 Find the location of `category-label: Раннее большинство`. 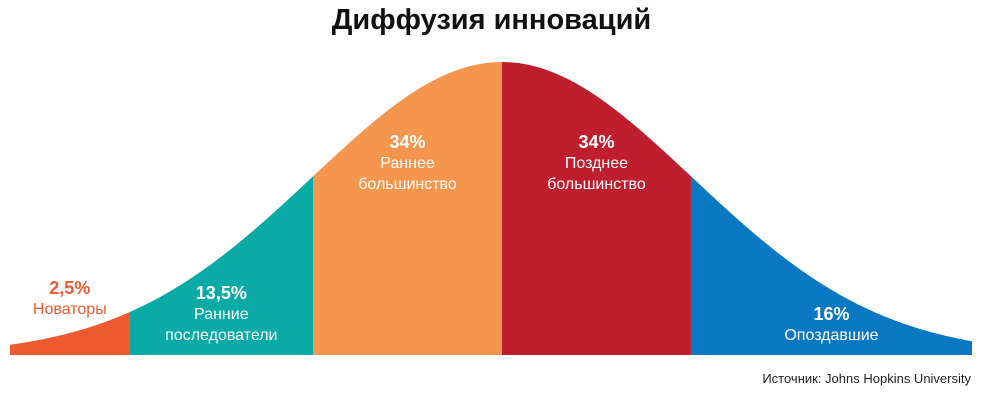

category-label: Раннее большинство is located at coordinates (407, 174).